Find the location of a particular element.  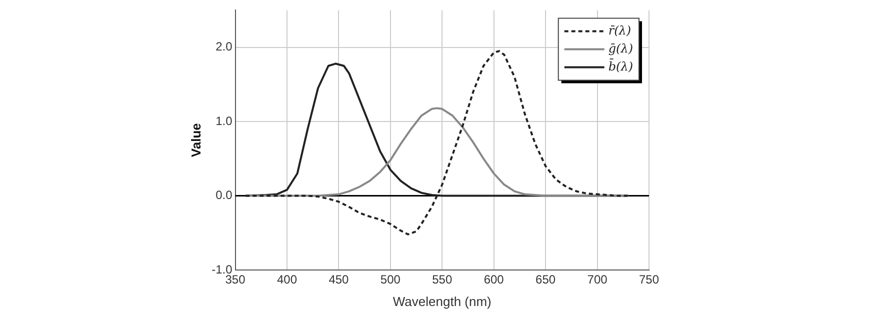

x-tick-label: 750 is located at coordinates (649, 279).